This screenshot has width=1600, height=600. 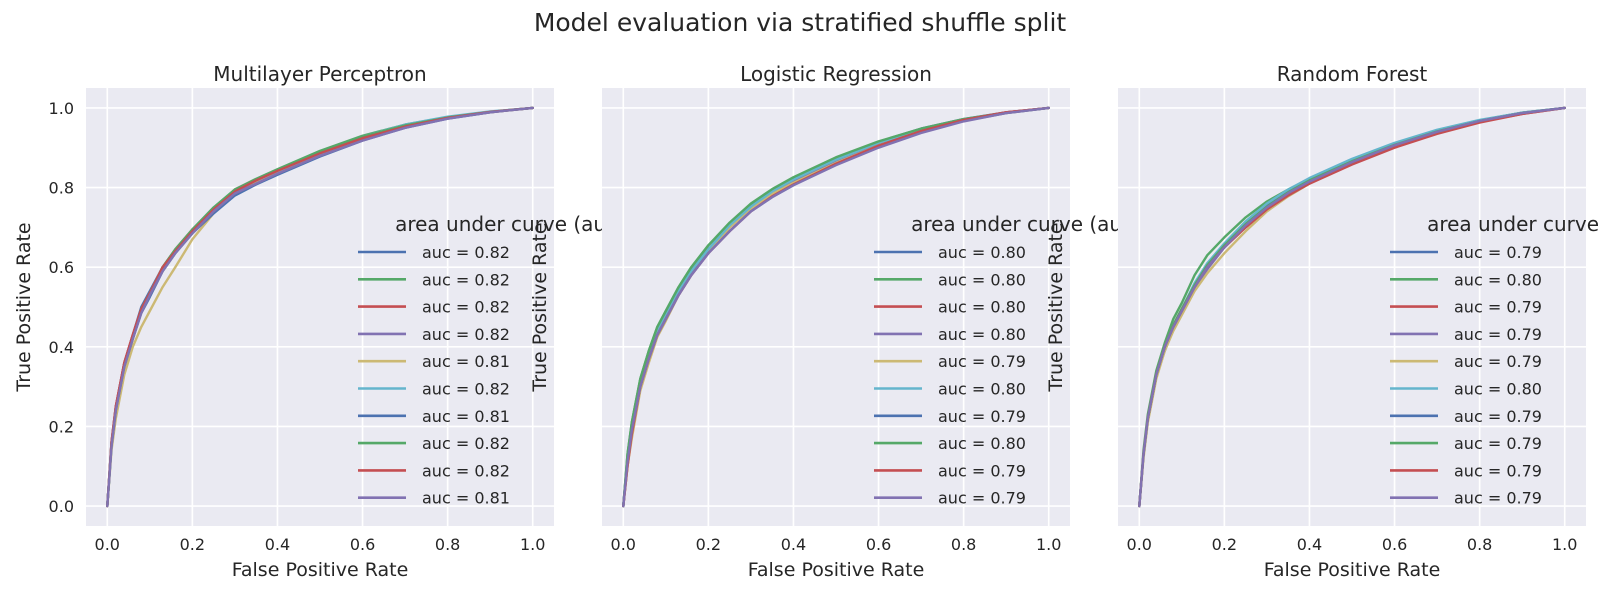 I want to click on y-tick-label: 0.6, so click(x=61, y=267).